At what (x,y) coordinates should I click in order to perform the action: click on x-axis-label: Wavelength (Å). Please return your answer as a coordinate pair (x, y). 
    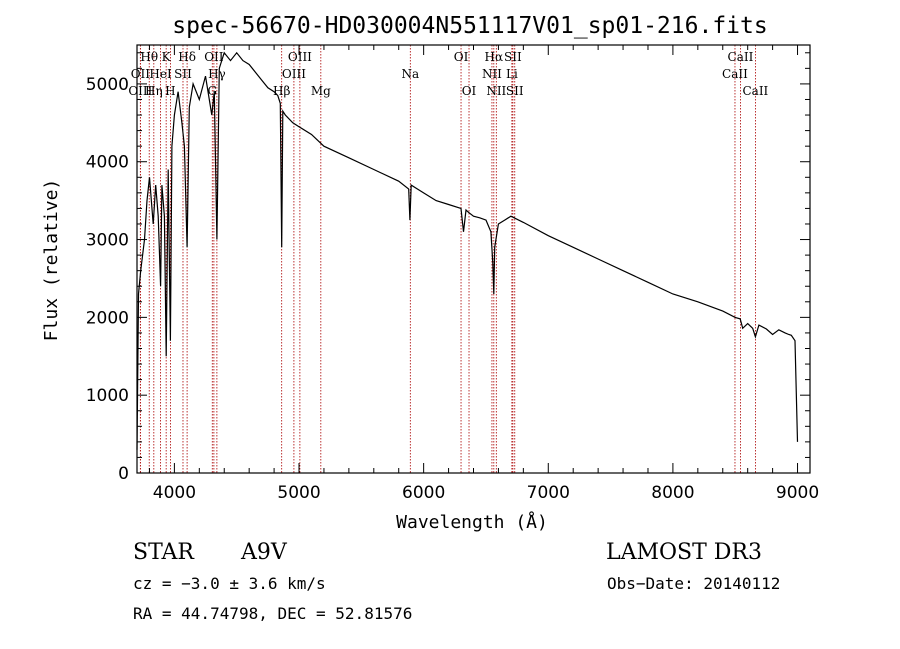
    Looking at the image, I should click on (472, 522).